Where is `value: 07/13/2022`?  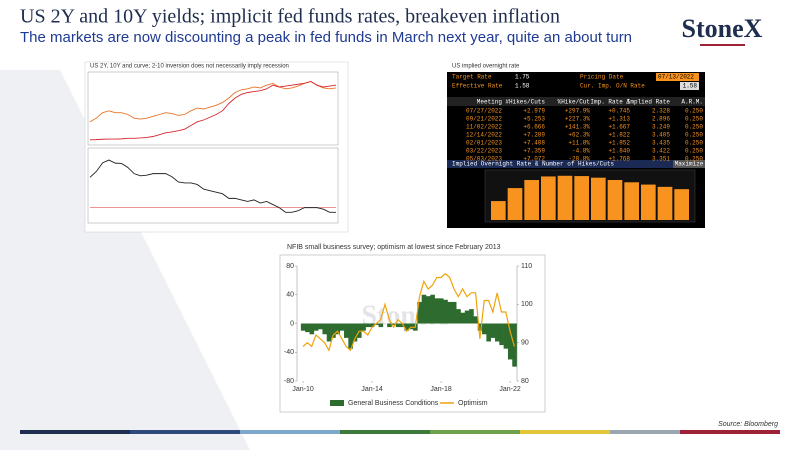 value: 07/13/2022 is located at coordinates (676, 77).